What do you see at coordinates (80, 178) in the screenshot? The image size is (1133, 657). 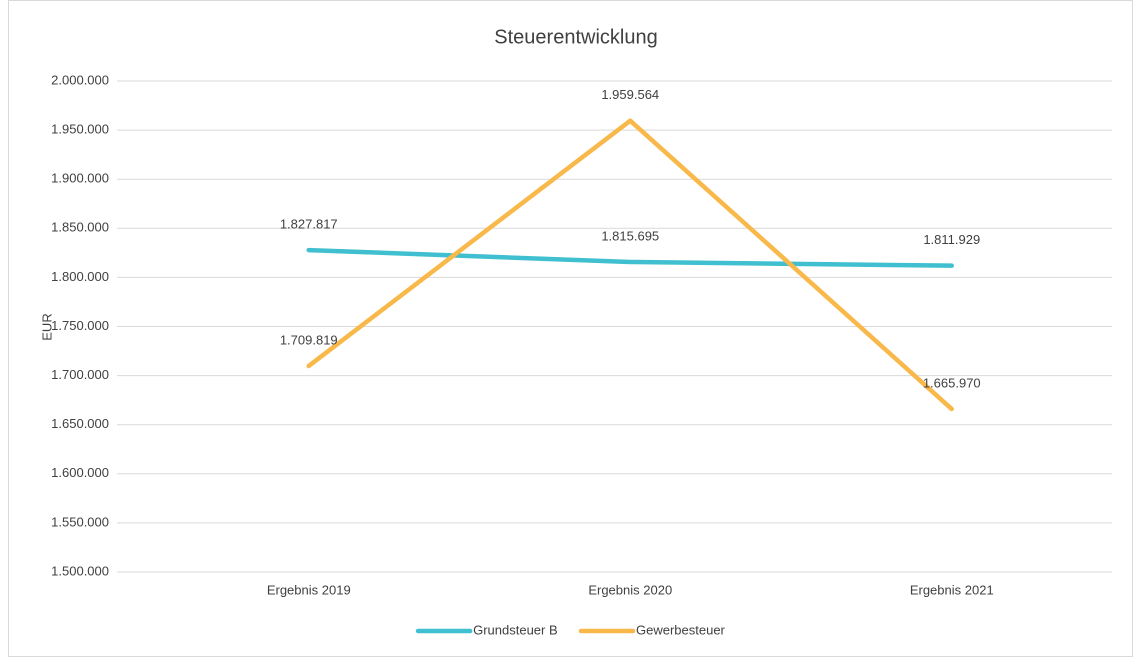 I see `y-tick-label: 1.900.000` at bounding box center [80, 178].